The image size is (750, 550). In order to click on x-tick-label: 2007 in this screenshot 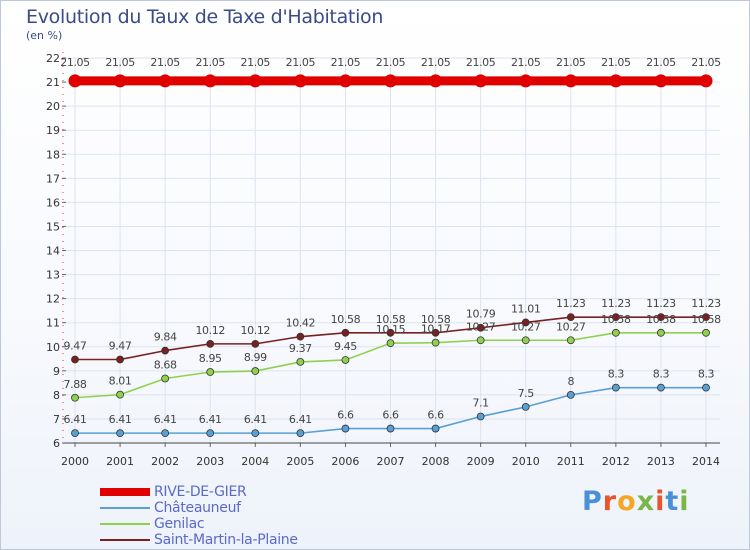, I will do `click(391, 461)`.